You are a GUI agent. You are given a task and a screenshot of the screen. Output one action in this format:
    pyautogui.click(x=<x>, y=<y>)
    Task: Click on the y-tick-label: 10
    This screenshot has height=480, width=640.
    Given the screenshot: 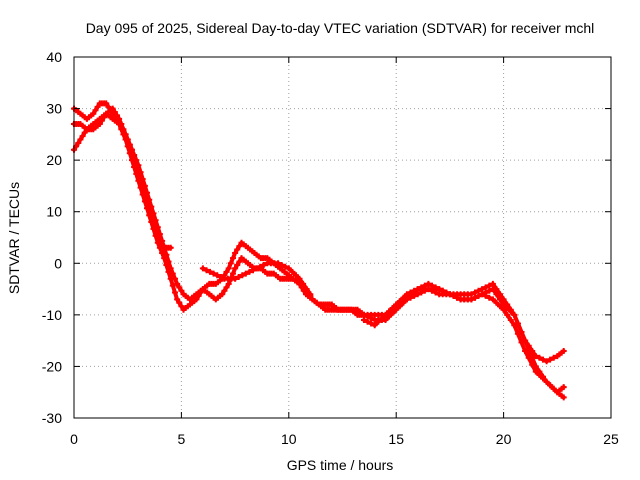 What is the action you would take?
    pyautogui.click(x=54, y=212)
    